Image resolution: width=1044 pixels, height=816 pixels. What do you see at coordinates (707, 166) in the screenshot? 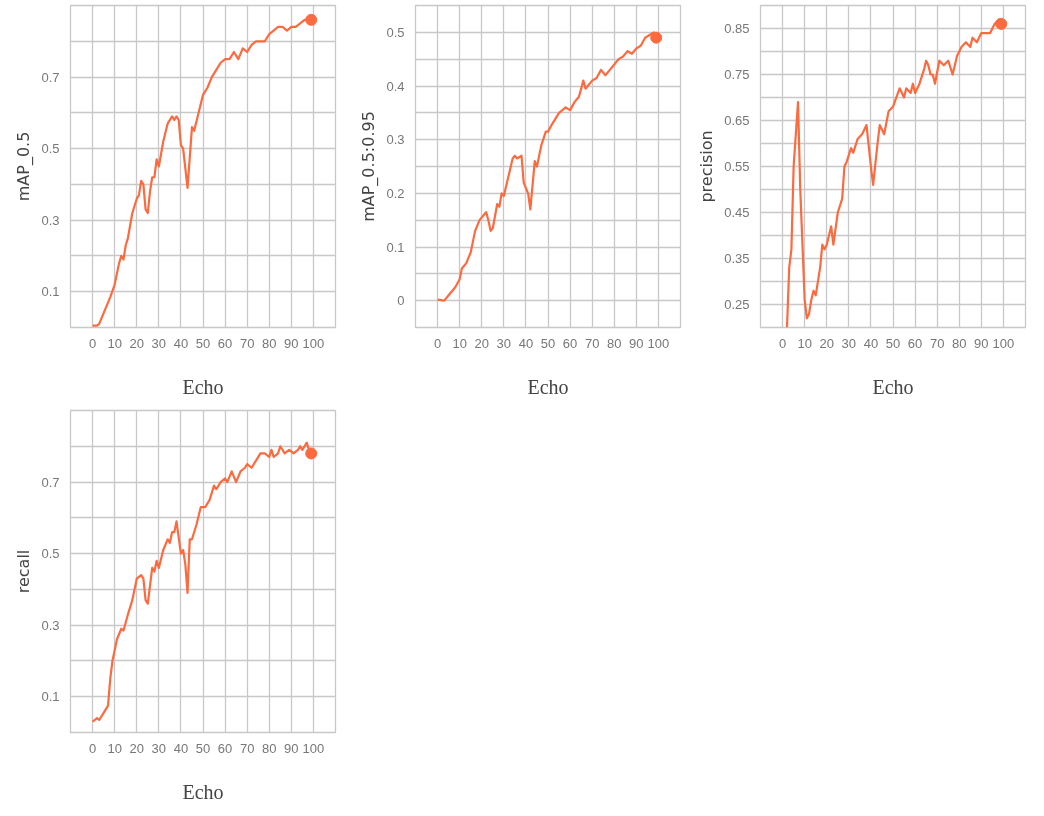
I see `y-axis-title: precision` at bounding box center [707, 166].